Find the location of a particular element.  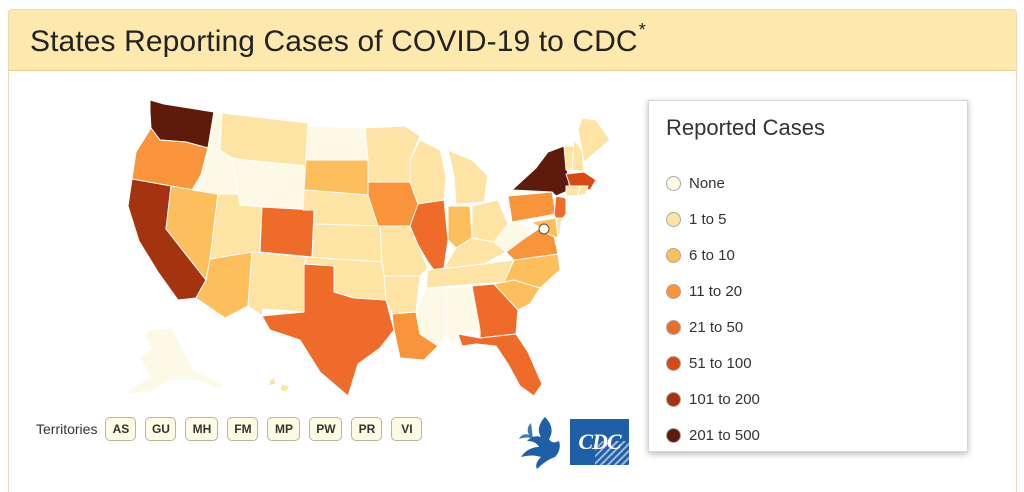

state-NM is located at coordinates (277, 284).